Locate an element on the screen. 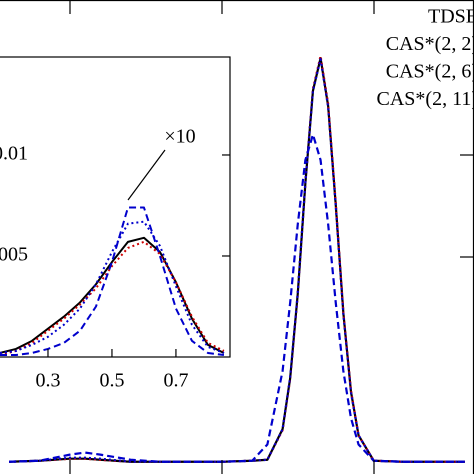 This screenshot has height=474, width=474. annotation-line is located at coordinates (146, 175).